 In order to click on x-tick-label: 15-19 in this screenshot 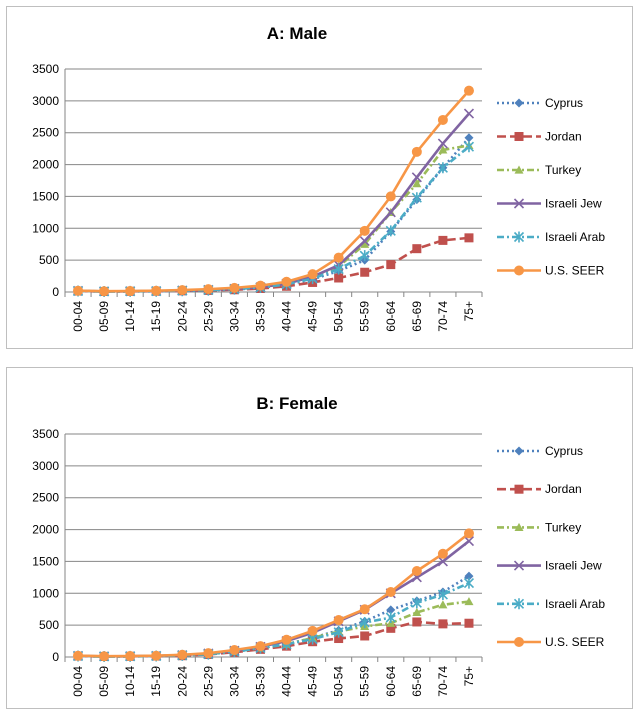, I will do `click(156, 681)`.